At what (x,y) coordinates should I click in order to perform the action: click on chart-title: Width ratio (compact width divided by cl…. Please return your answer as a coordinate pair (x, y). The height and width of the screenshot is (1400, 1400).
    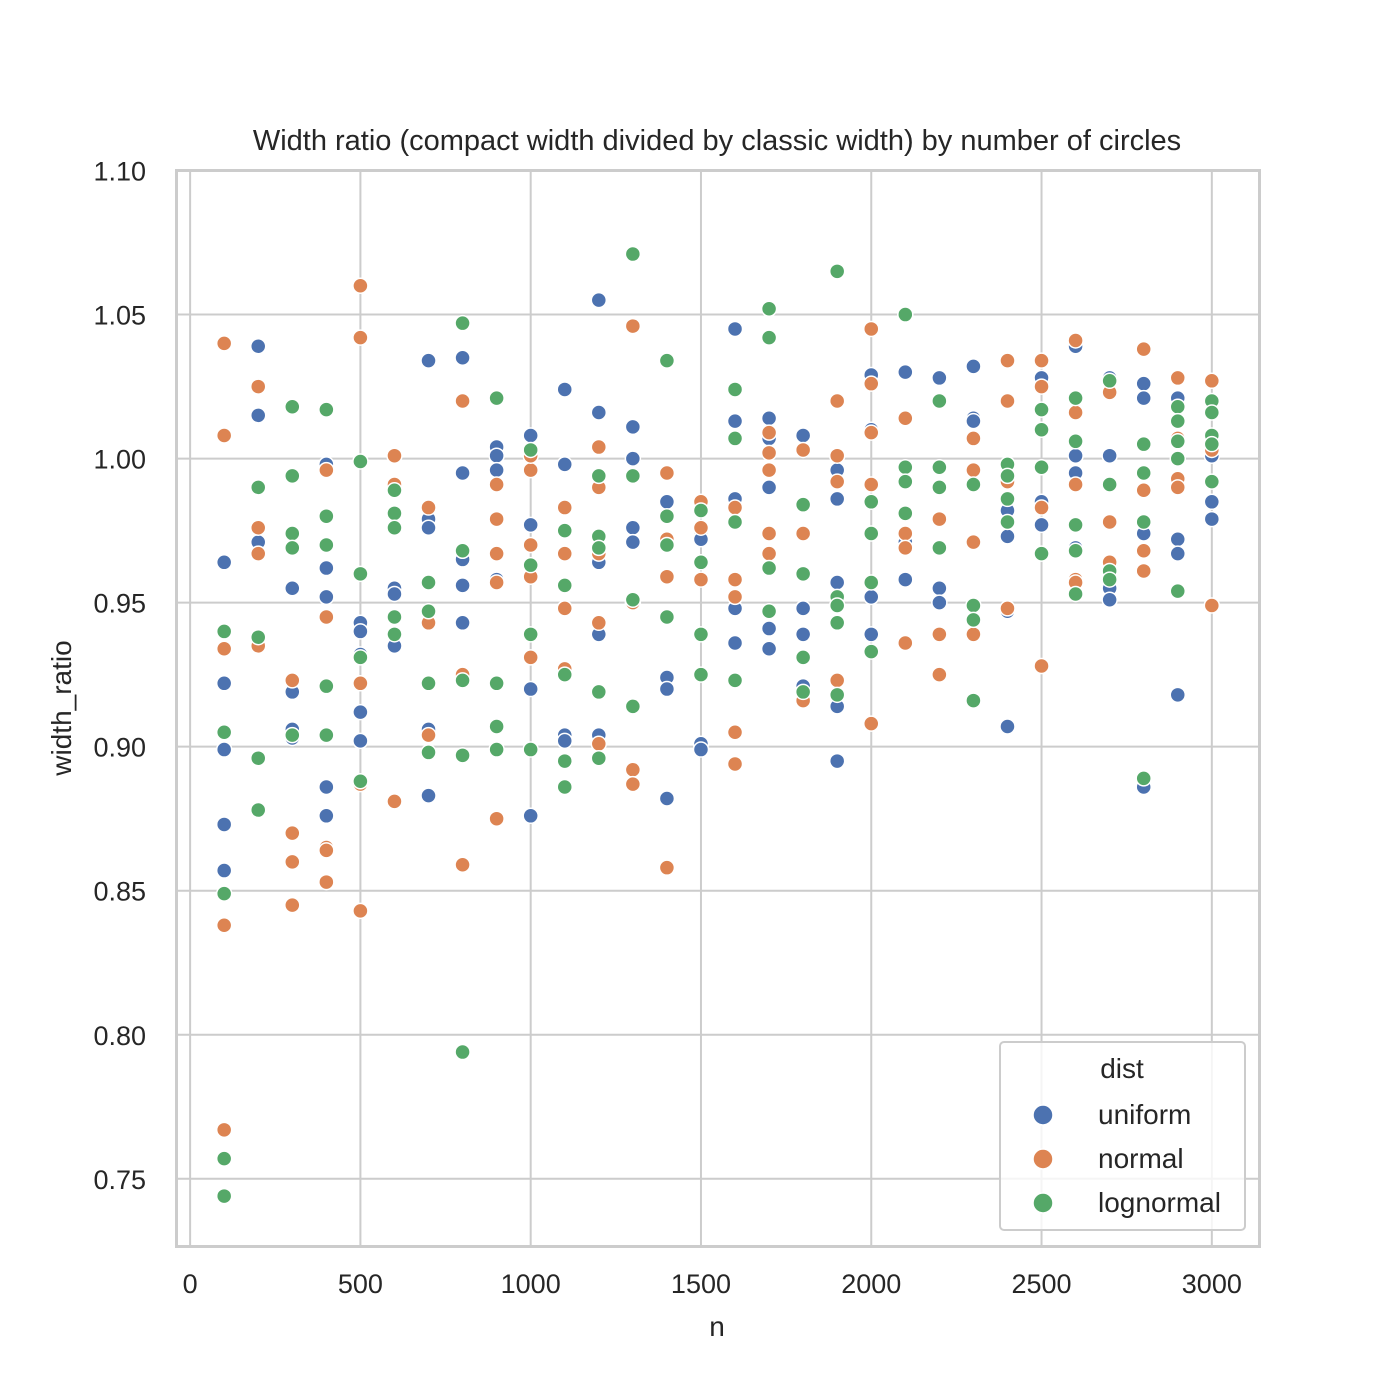
    Looking at the image, I should click on (717, 141).